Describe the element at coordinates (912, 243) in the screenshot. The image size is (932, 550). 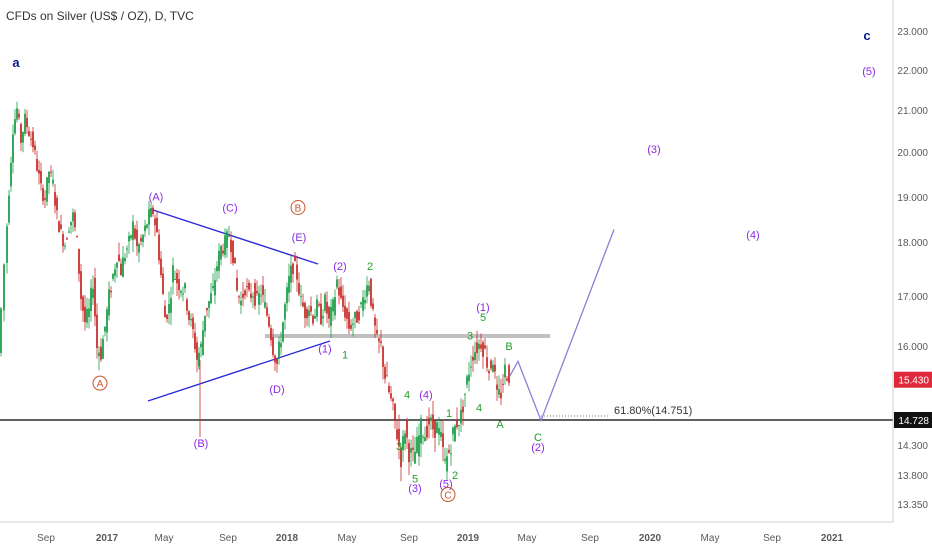
I see `y-tick-label: 18.000` at that location.